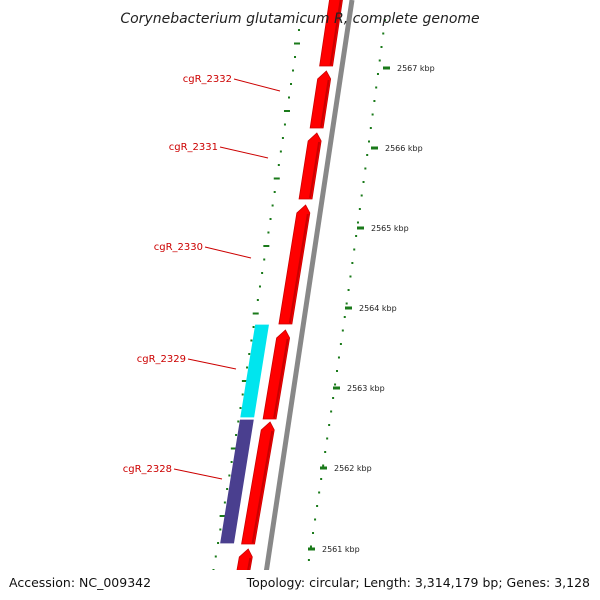 This screenshot has width=600, height=600. Describe the element at coordinates (147, 469) in the screenshot. I see `gene-label-cgR_2328: cgR_2328` at that location.